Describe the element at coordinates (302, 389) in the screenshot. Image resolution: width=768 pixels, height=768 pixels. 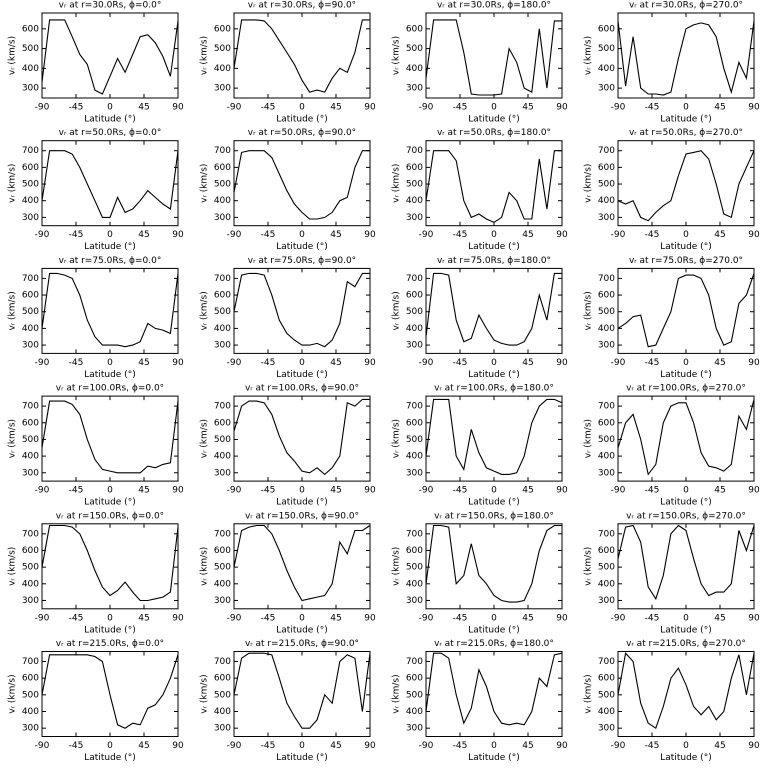
I see `panel-title: vᵣ at r=100.0Rs, ϕ=90.0°` at that location.